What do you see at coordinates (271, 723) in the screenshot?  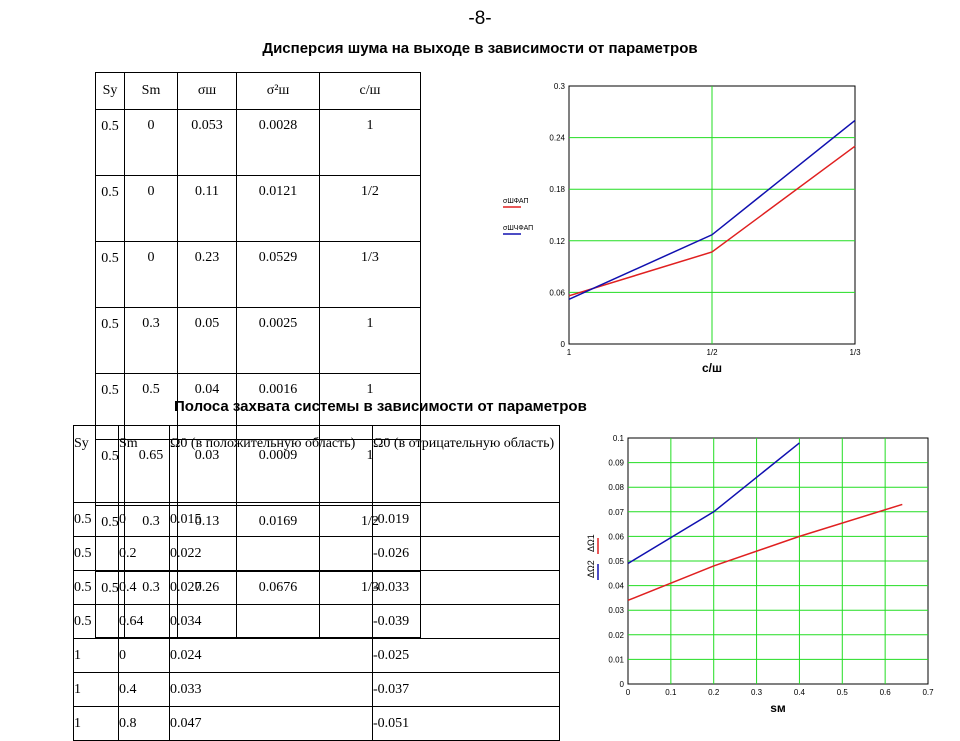 I see `table-cell: 0.047` at bounding box center [271, 723].